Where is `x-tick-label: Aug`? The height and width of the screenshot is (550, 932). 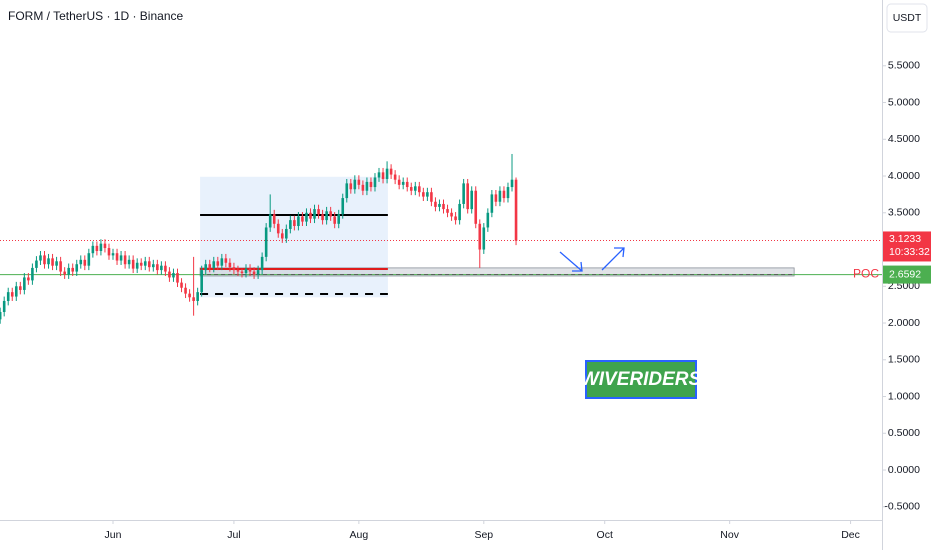 x-tick-label: Aug is located at coordinates (359, 535).